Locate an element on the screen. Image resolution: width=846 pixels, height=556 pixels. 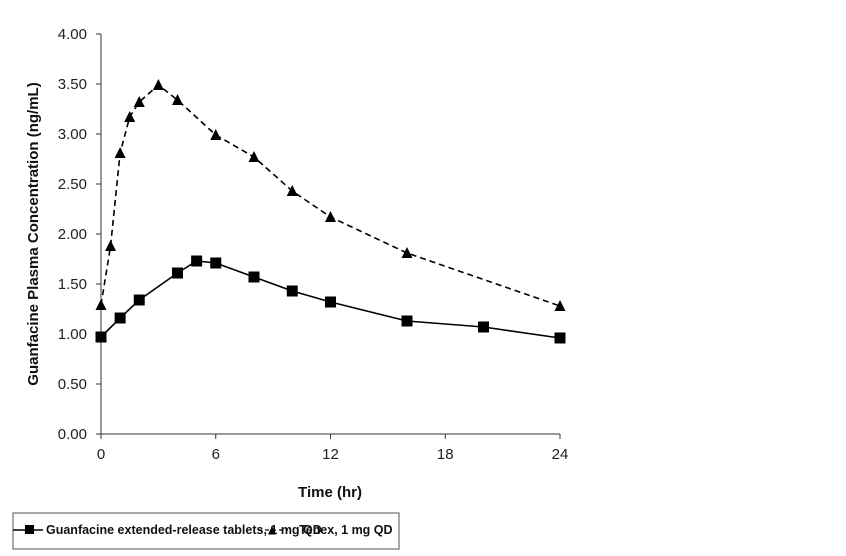
x-tick-label: 12 is located at coordinates (330, 454).